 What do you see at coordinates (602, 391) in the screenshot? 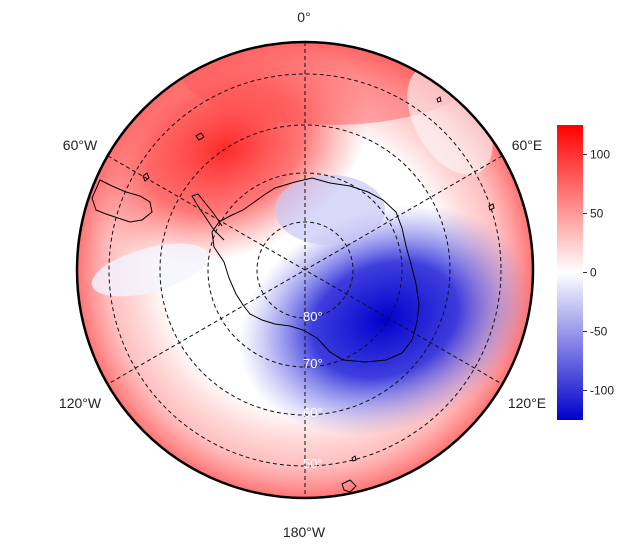
I see `colorbar-tick-label: -100` at bounding box center [602, 391].